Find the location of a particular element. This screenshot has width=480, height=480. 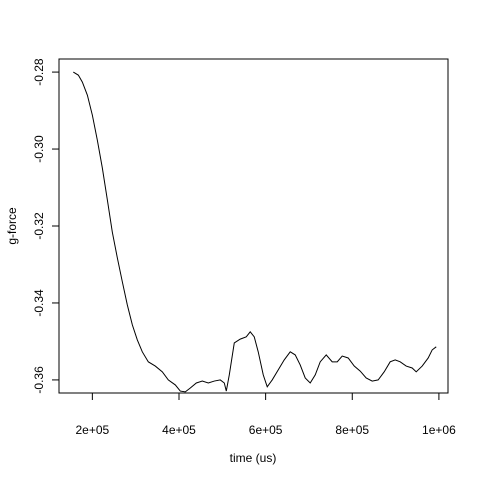

x-tick-label: 2e+05 is located at coordinates (93, 430).